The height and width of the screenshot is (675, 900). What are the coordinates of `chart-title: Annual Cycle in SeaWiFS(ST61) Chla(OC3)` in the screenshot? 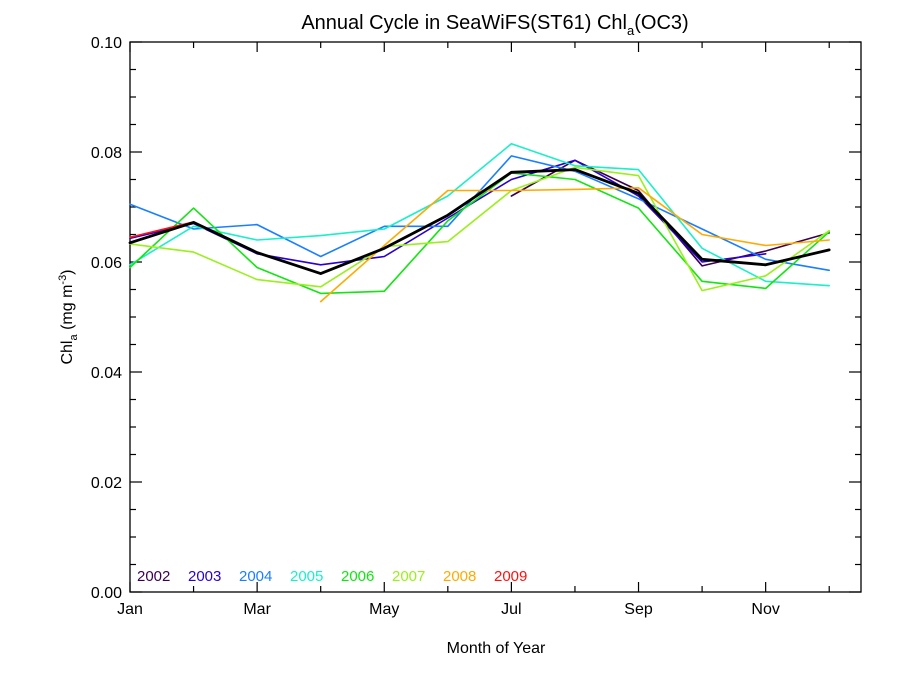 It's located at (494, 25).